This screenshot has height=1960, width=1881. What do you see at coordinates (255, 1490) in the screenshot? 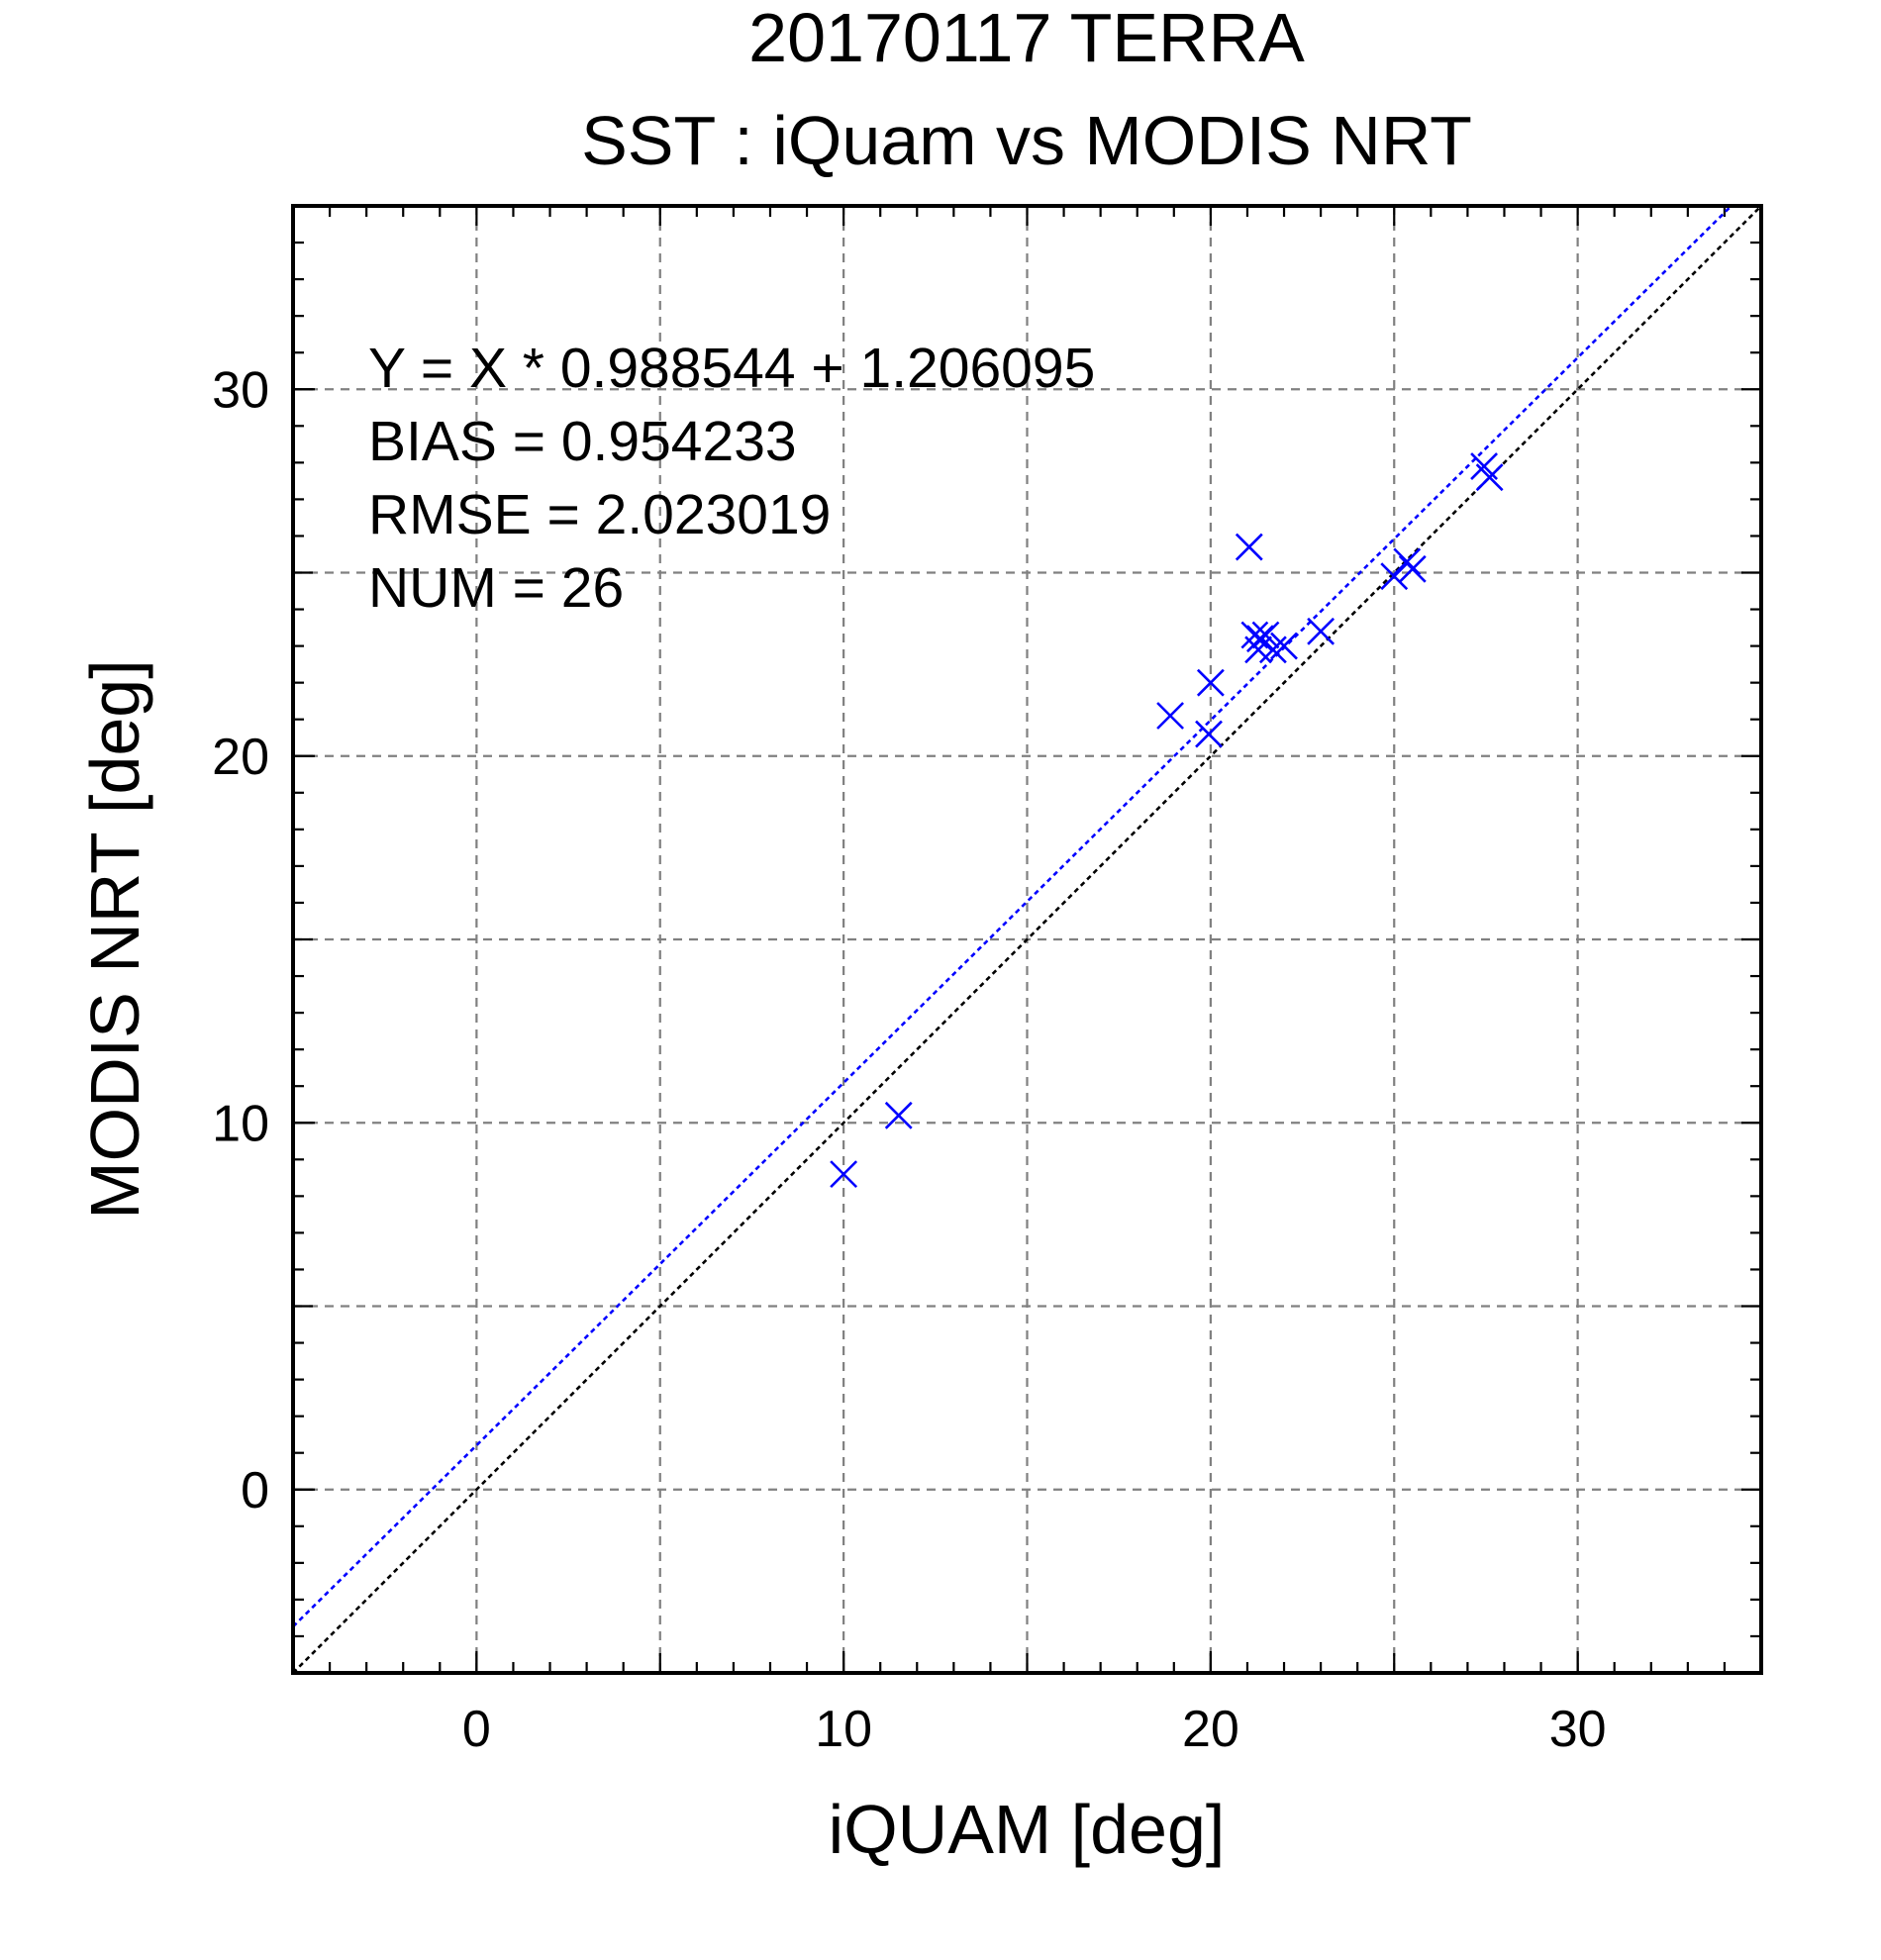
I see `y-tick-label: 0` at bounding box center [255, 1490].